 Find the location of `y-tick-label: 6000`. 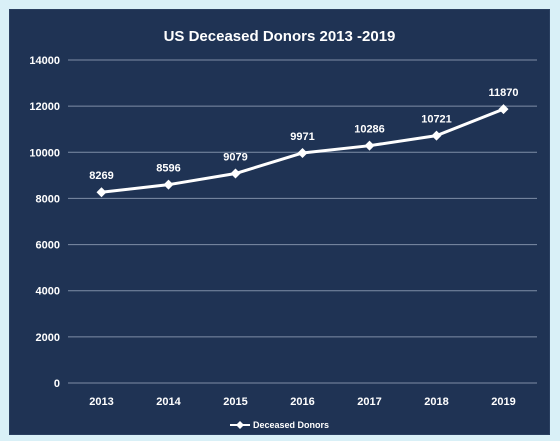

y-tick-label: 6000 is located at coordinates (48, 246).